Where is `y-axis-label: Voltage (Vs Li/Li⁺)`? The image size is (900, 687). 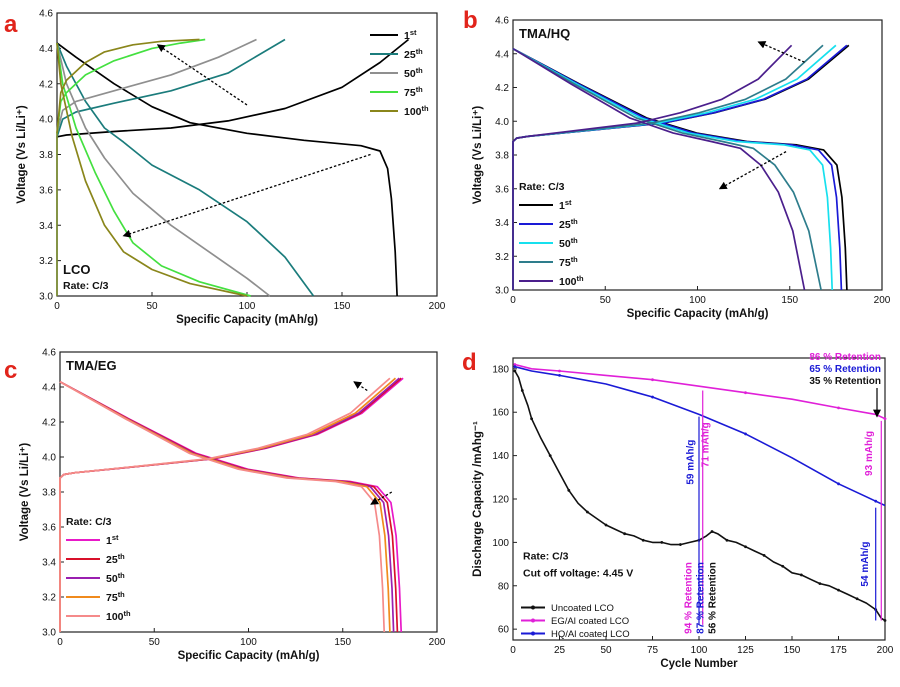 y-axis-label: Voltage (Vs Li/Li⁺) is located at coordinates (22, 154).